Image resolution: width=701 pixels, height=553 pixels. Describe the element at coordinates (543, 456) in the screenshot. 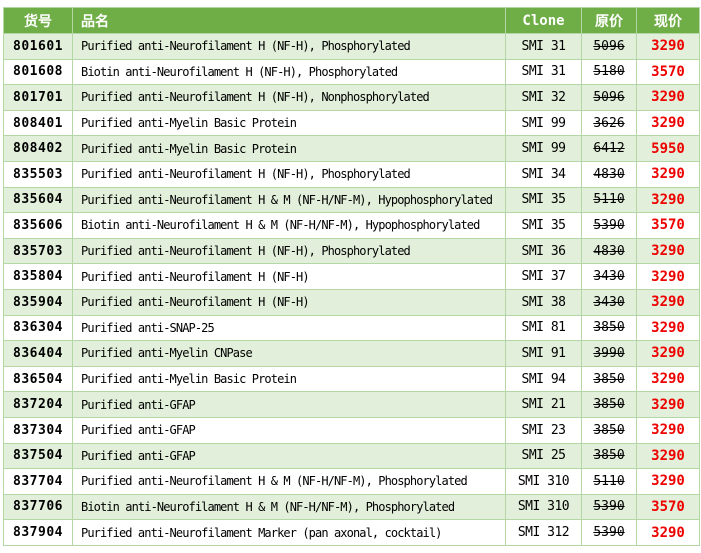

I see `cell-clone: SMI 25` at that location.